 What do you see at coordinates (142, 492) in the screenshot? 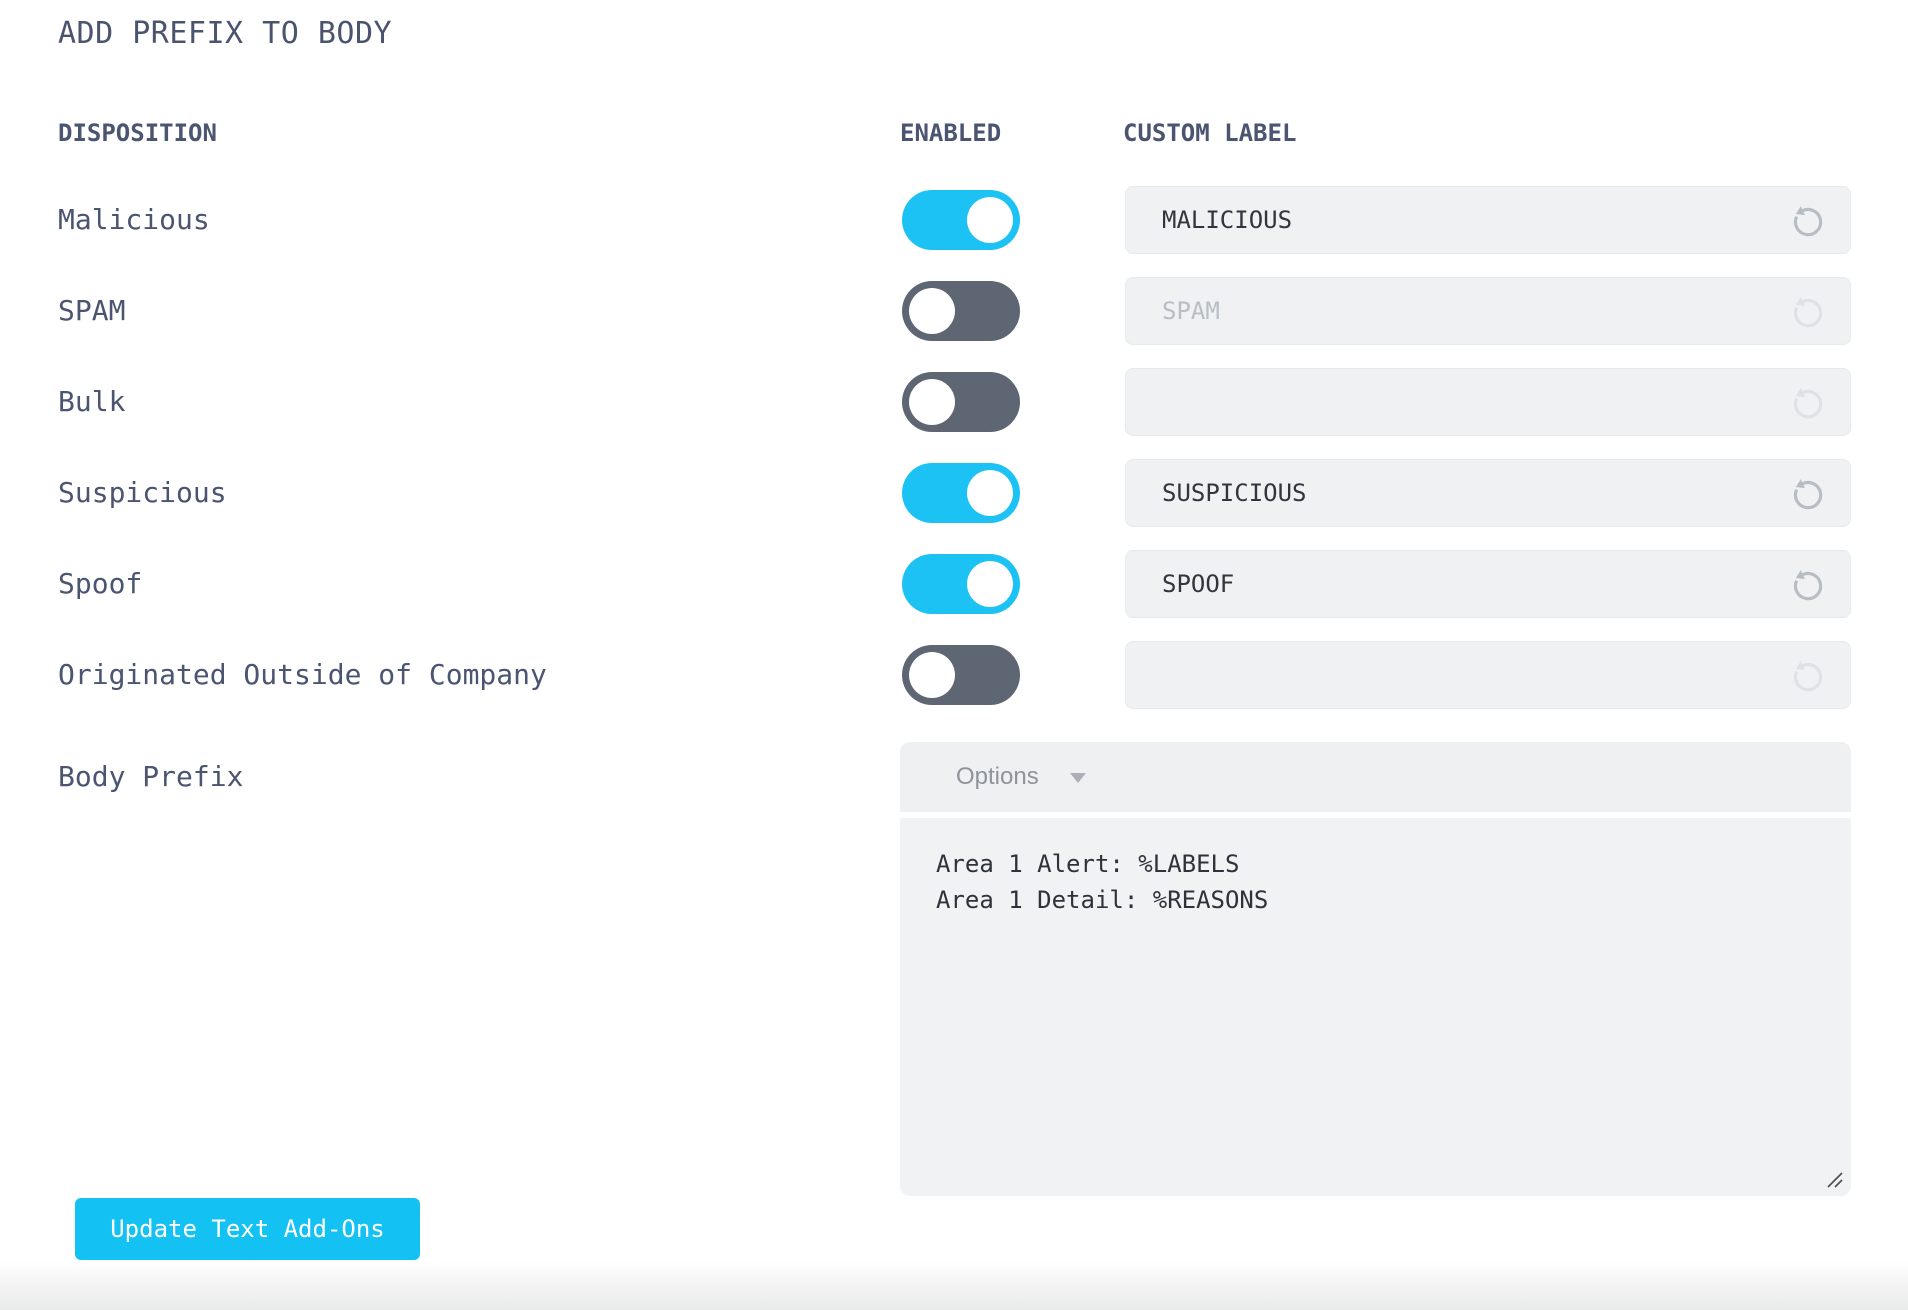
I see `disposition-label: Suspicious` at bounding box center [142, 492].